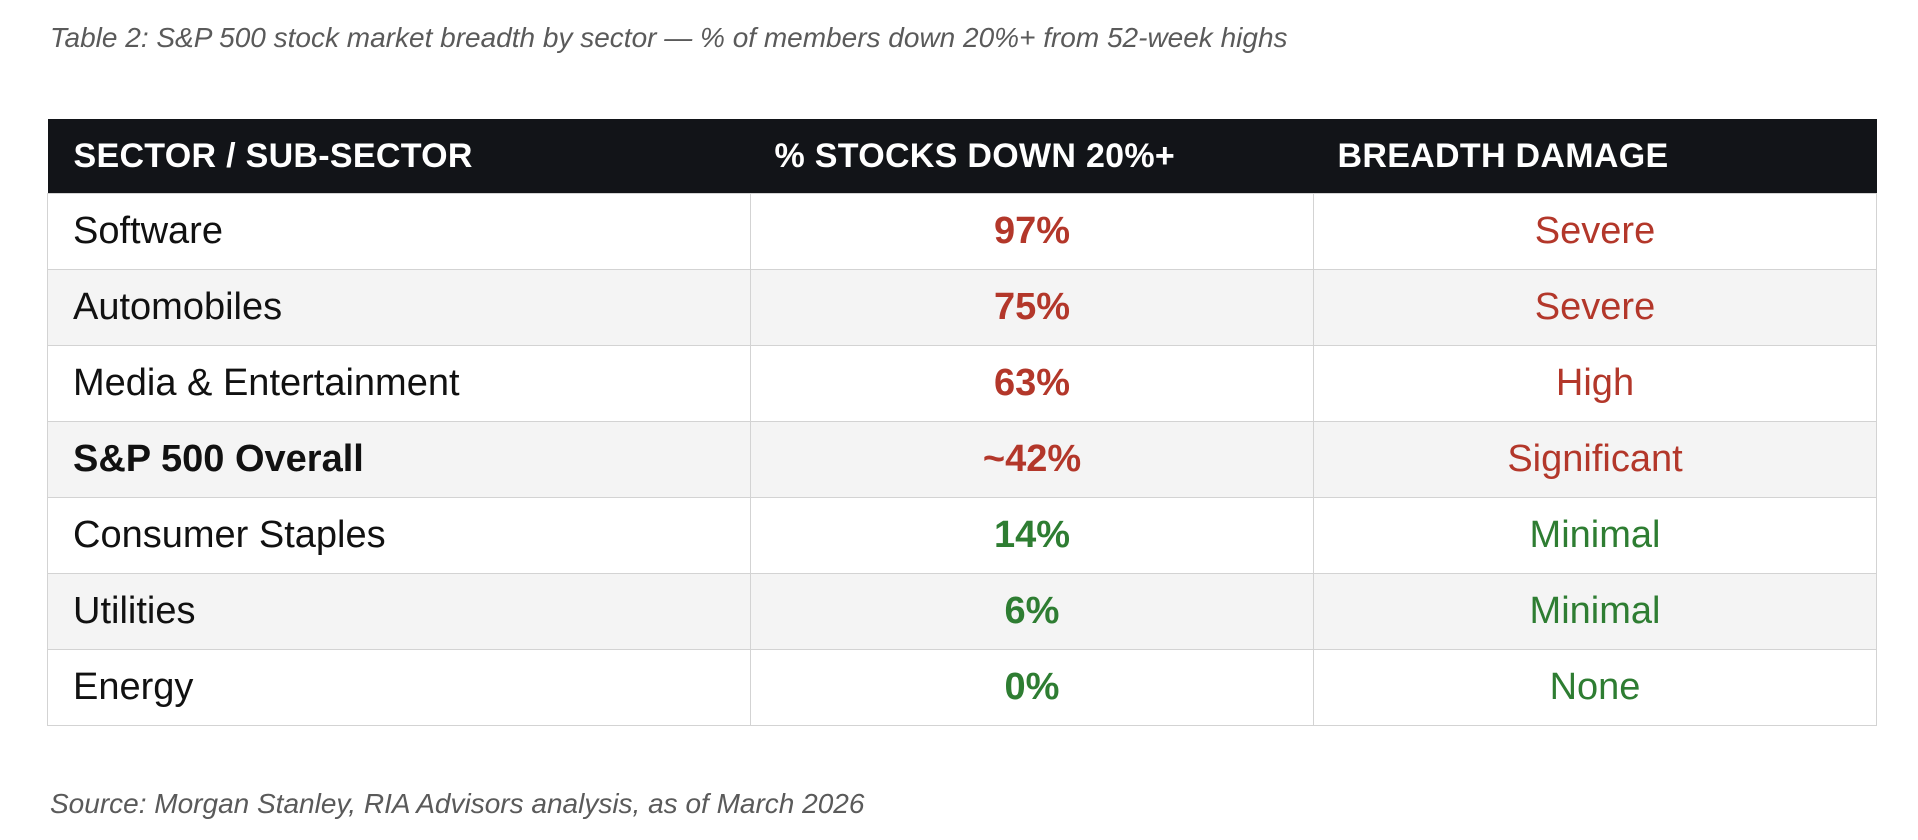 This screenshot has height=840, width=1918. Describe the element at coordinates (399, 231) in the screenshot. I see `sector-cell: Software` at that location.